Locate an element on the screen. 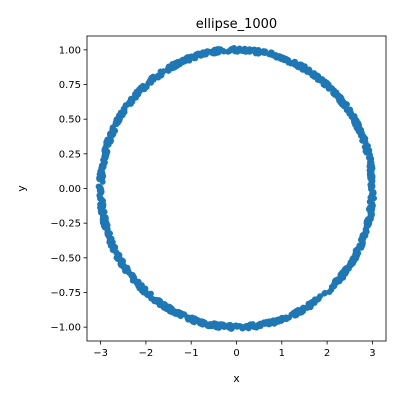 The image size is (400, 400). y-tick-label: 0.25 is located at coordinates (70, 154).